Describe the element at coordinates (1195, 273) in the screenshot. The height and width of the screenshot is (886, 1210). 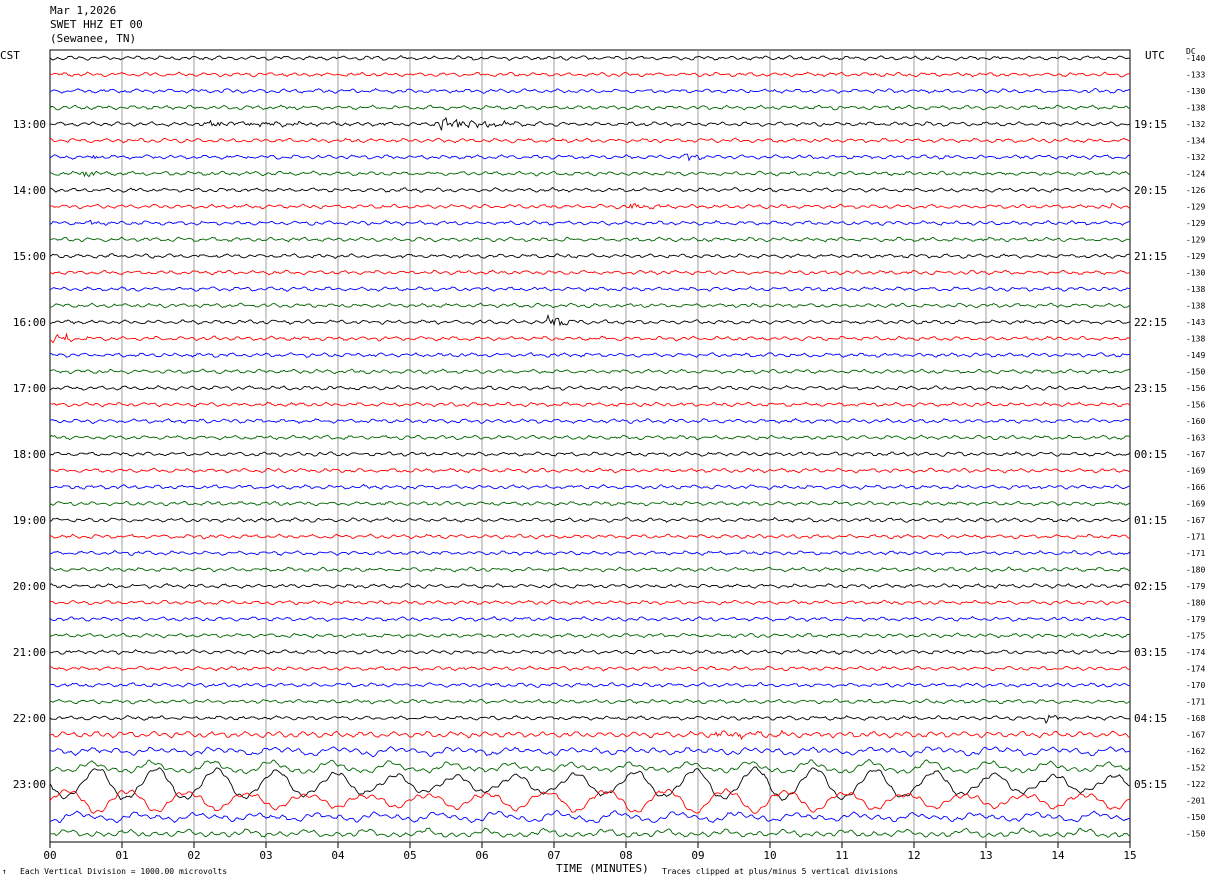
I see `dc-offset-13: -130` at that location.